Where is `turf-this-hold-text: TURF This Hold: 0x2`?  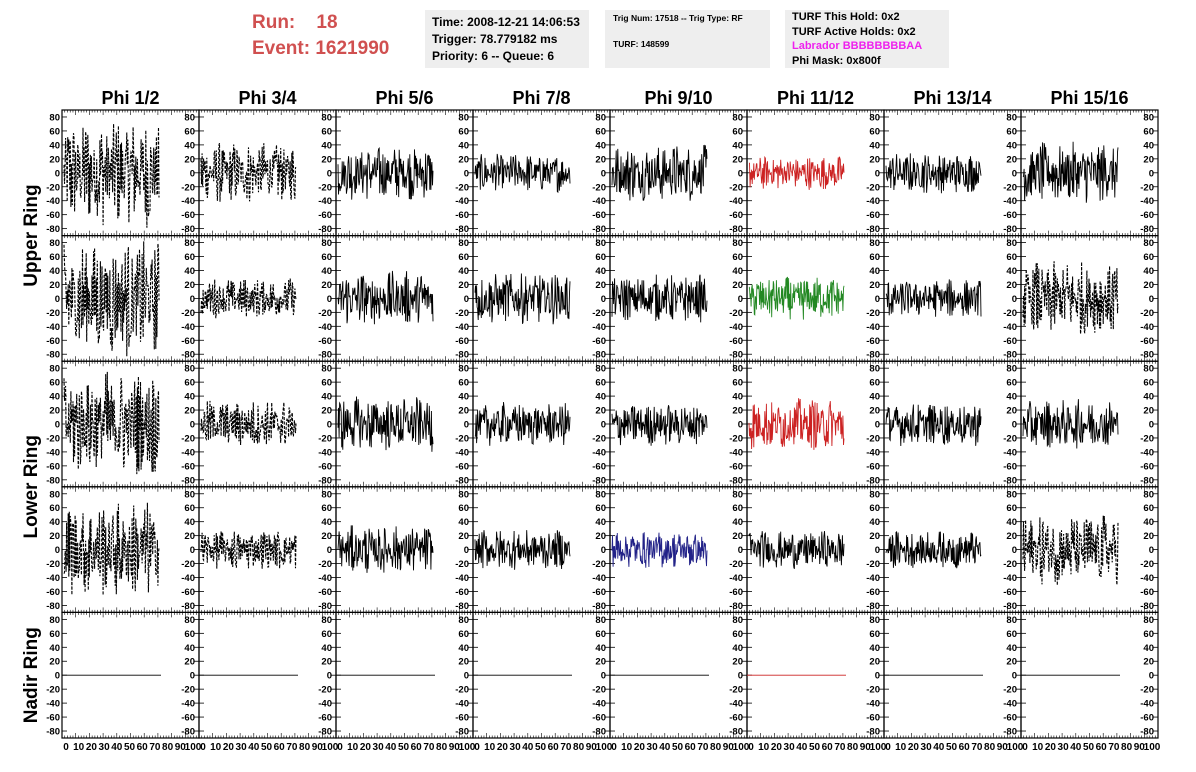 turf-this-hold-text: TURF This Hold: 0x2 is located at coordinates (846, 17).